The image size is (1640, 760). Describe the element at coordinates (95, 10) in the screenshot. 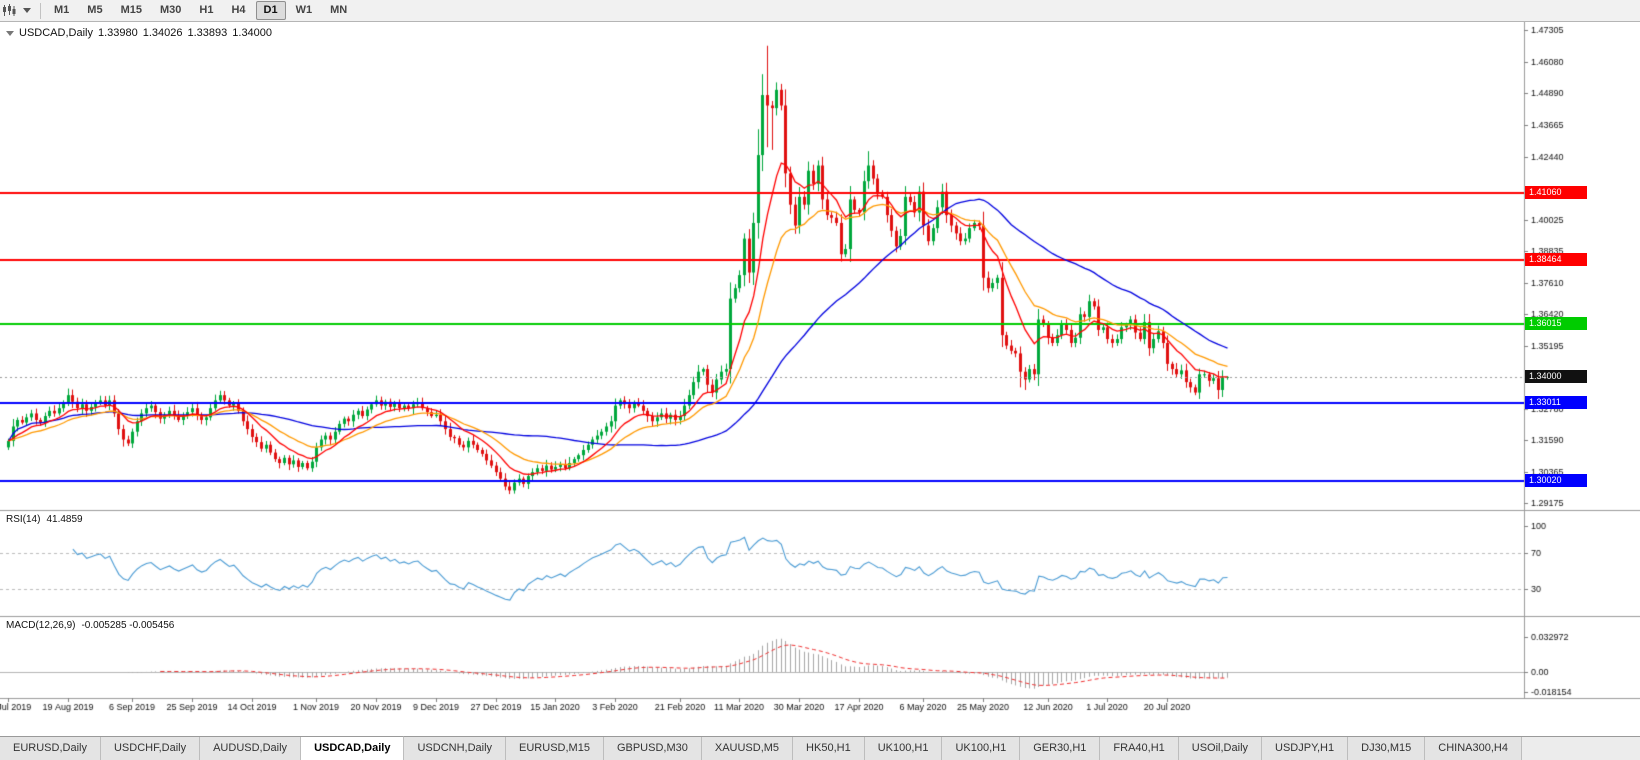

I see `timeframe-button-m5: M5` at that location.